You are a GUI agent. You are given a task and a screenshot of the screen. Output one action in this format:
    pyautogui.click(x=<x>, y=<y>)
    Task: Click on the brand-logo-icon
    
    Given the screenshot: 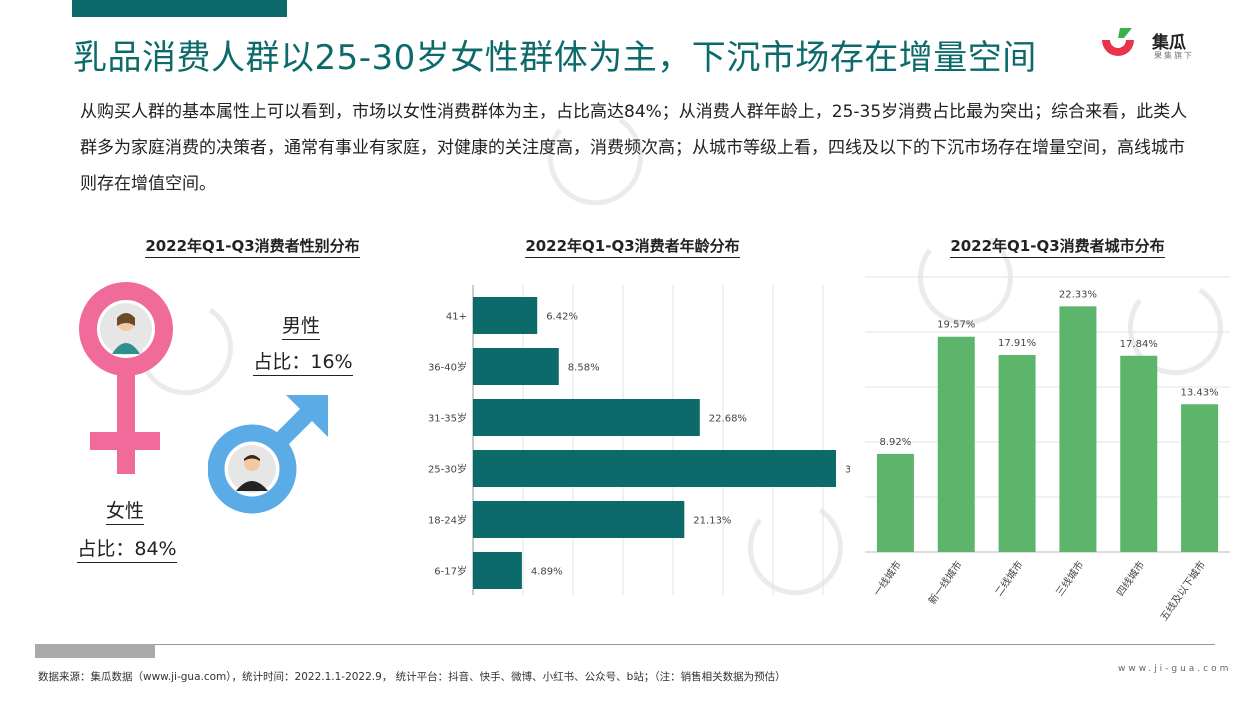 What is the action you would take?
    pyautogui.click(x=1118, y=42)
    